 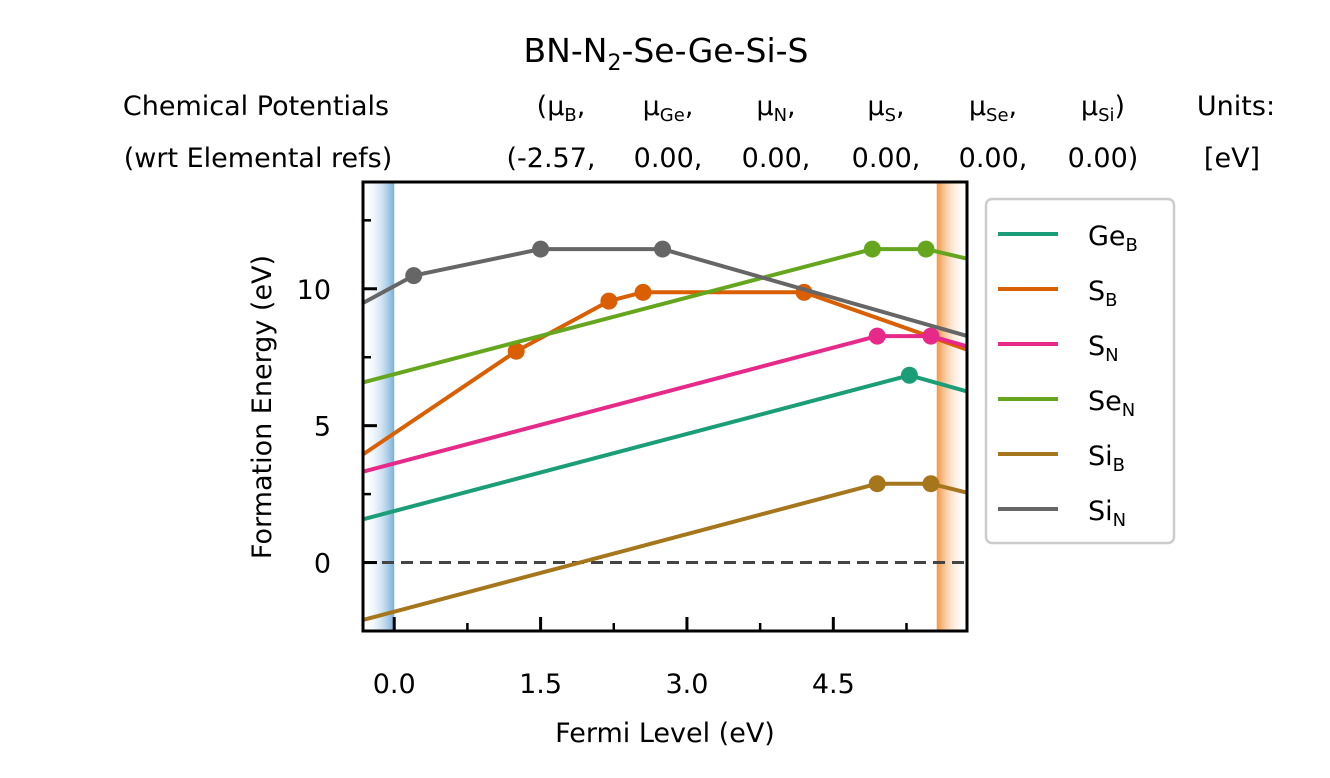 I want to click on legend-label-3: SeN, so click(x=1111, y=403).